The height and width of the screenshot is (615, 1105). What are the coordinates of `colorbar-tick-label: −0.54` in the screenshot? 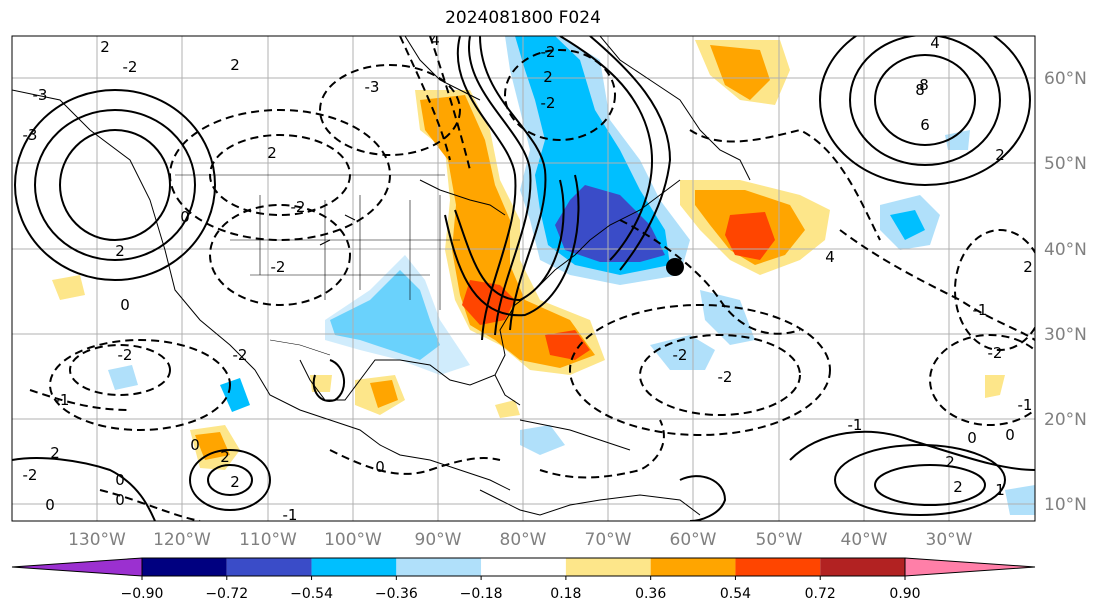 It's located at (311, 594).